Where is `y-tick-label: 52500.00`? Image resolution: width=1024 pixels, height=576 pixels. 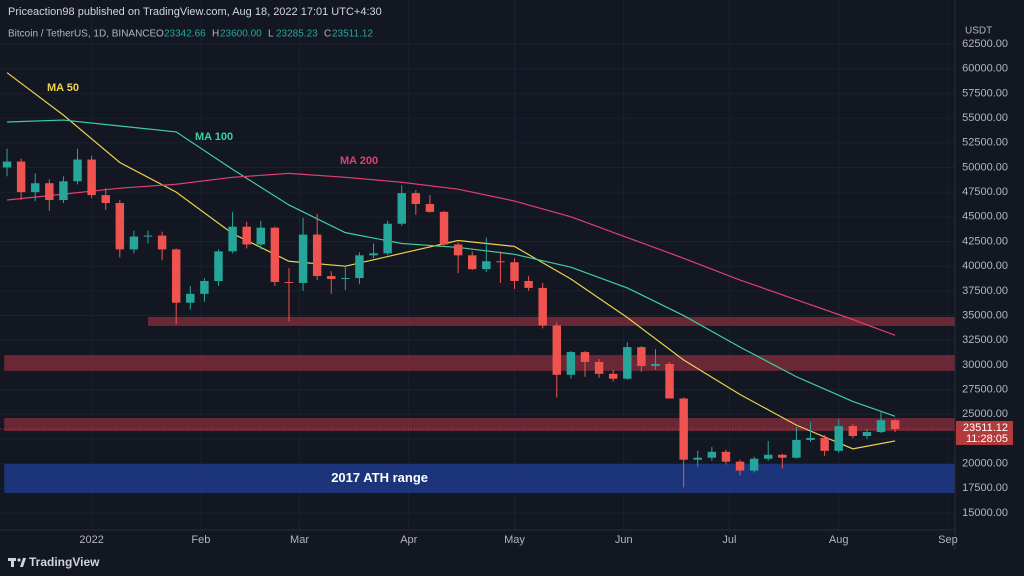 y-tick-label: 52500.00 is located at coordinates (985, 143).